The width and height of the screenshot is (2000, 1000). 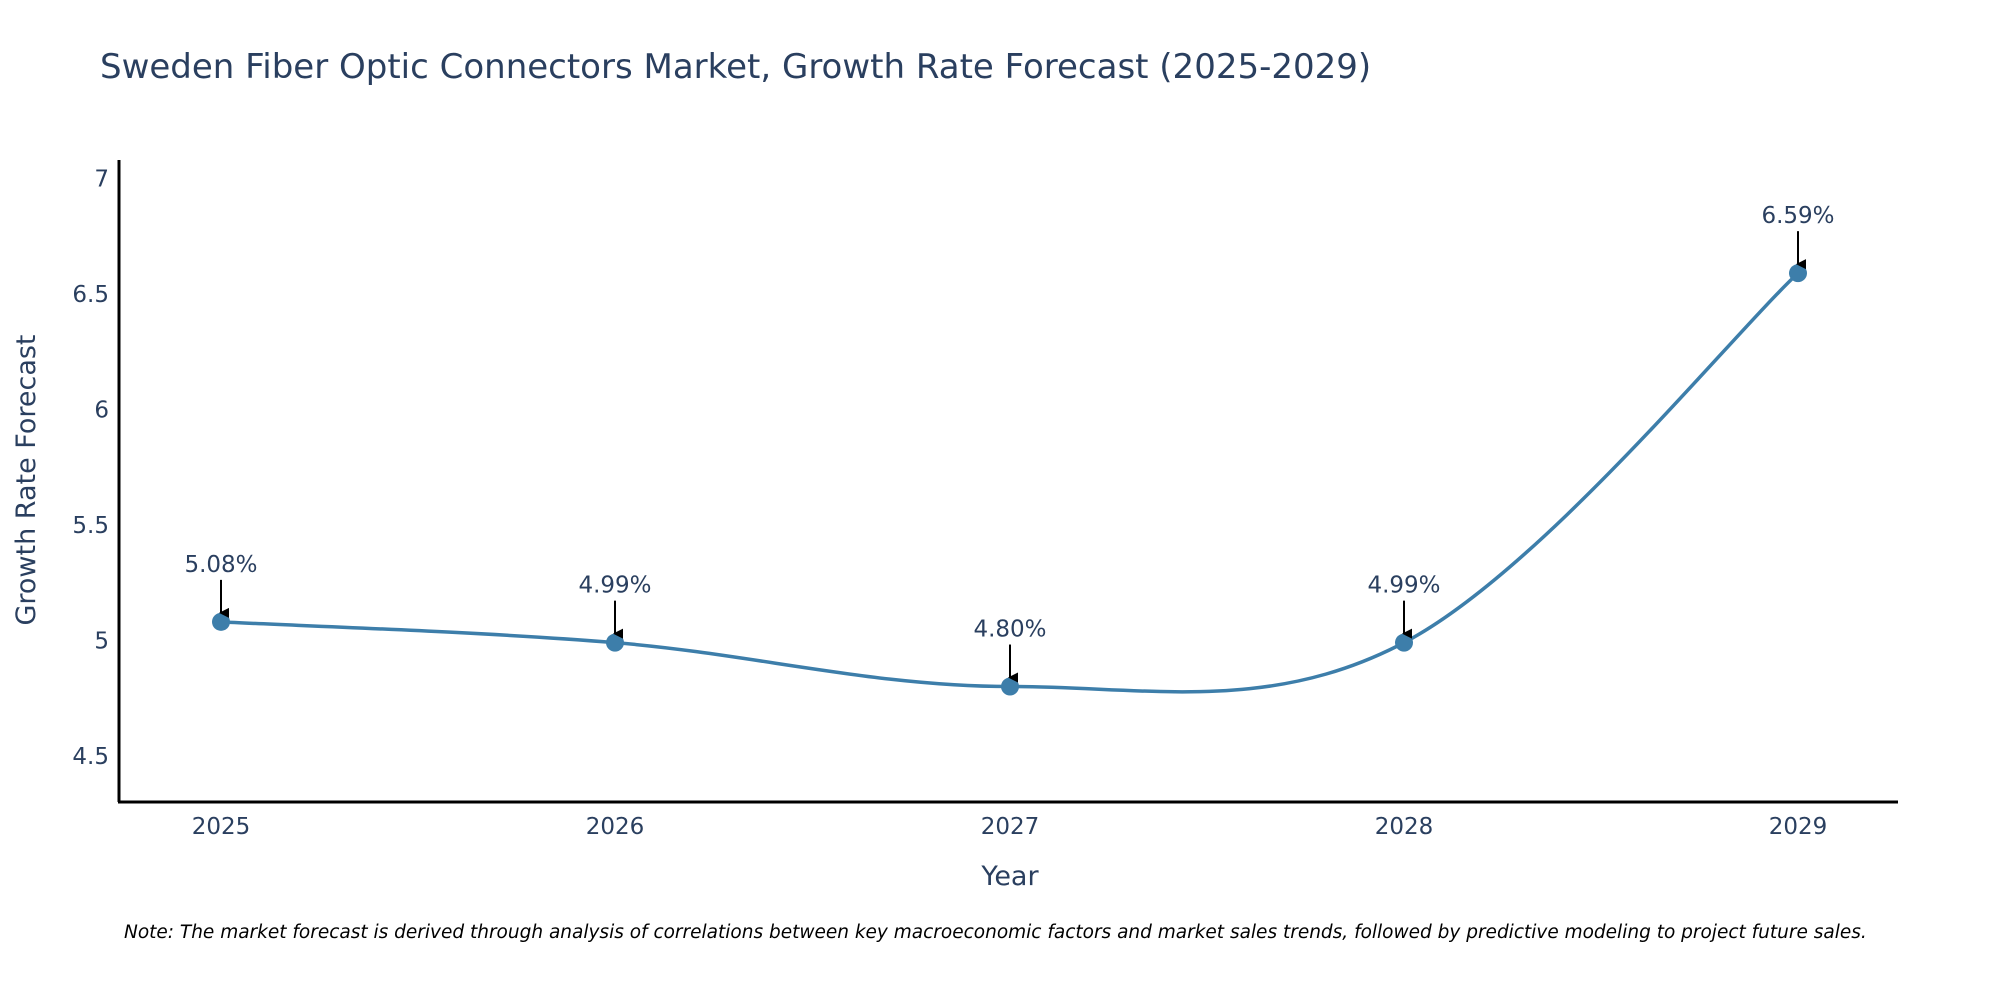 I want to click on data-label: 4.80%, so click(x=1009, y=630).